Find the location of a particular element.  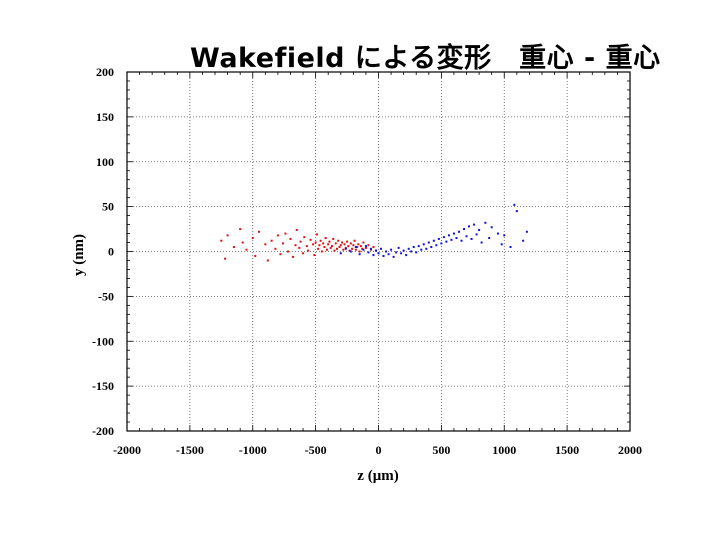

x-tick-label: -500 is located at coordinates (316, 450).